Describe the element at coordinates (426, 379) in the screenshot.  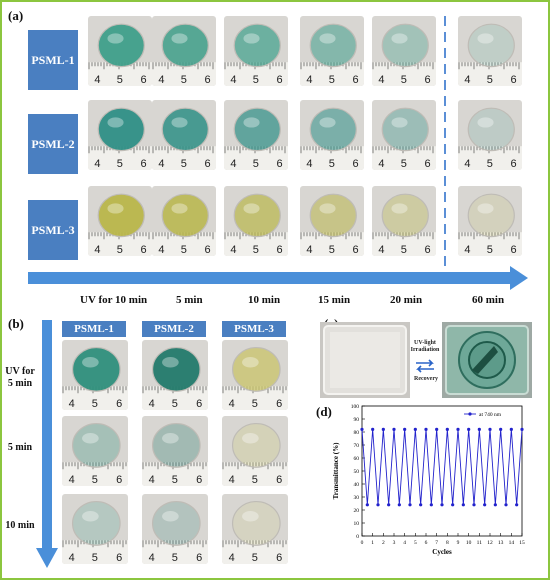
I see `recovery-text: Recovery` at that location.